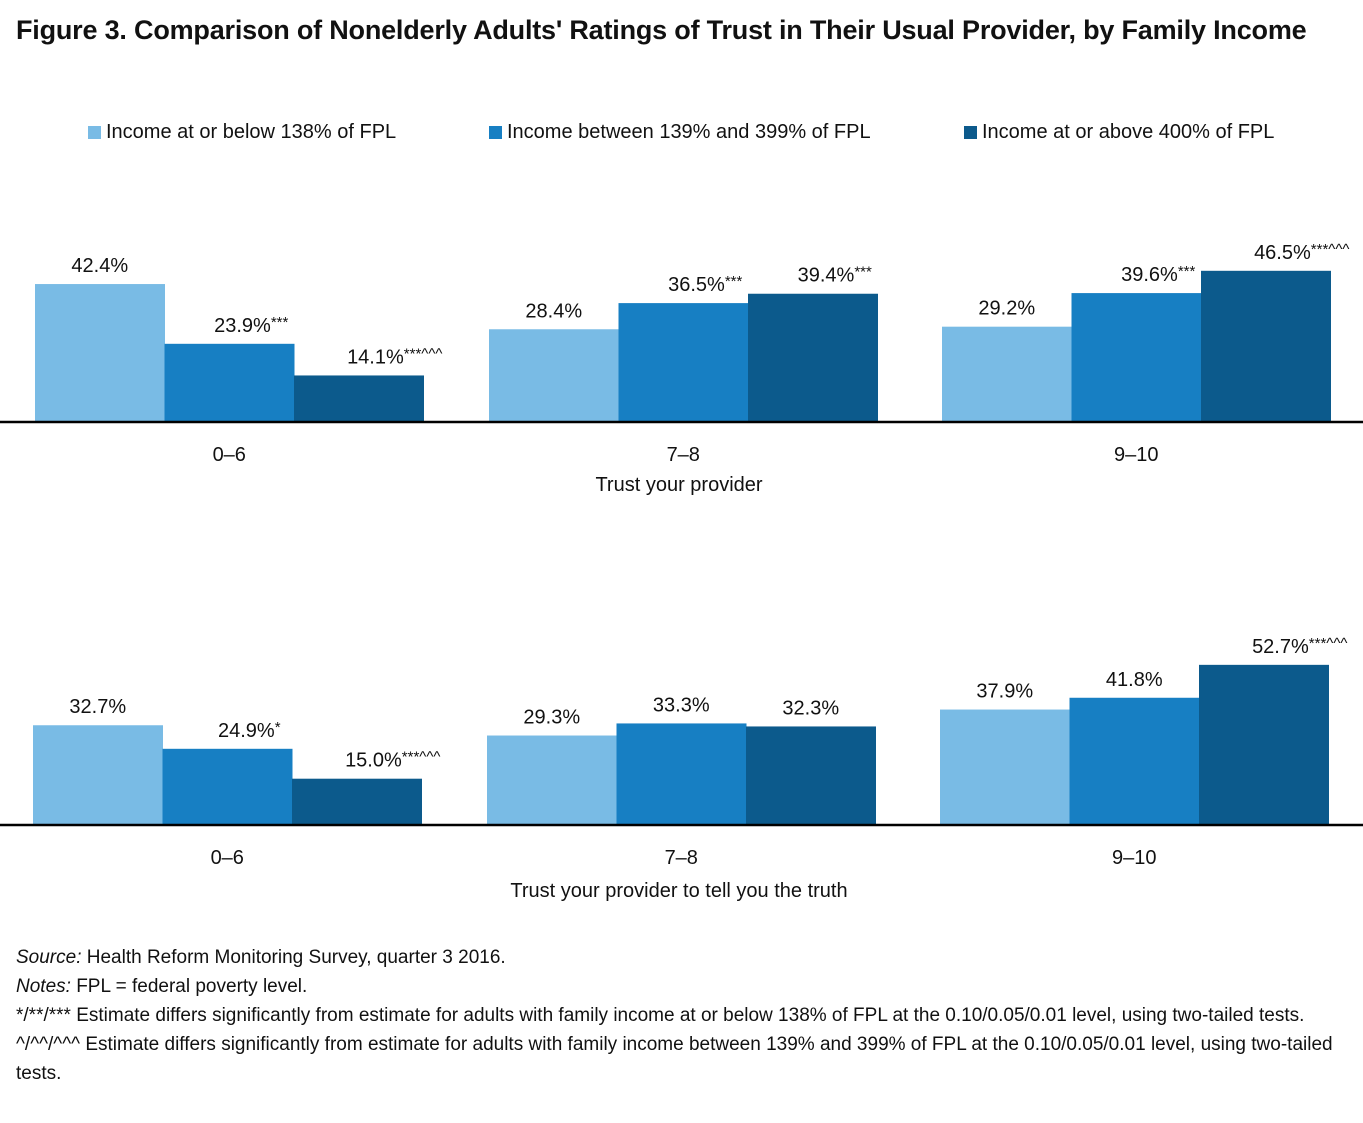 The width and height of the screenshot is (1363, 1123). What do you see at coordinates (681, 705) in the screenshot?
I see `data-label: 33.3%` at bounding box center [681, 705].